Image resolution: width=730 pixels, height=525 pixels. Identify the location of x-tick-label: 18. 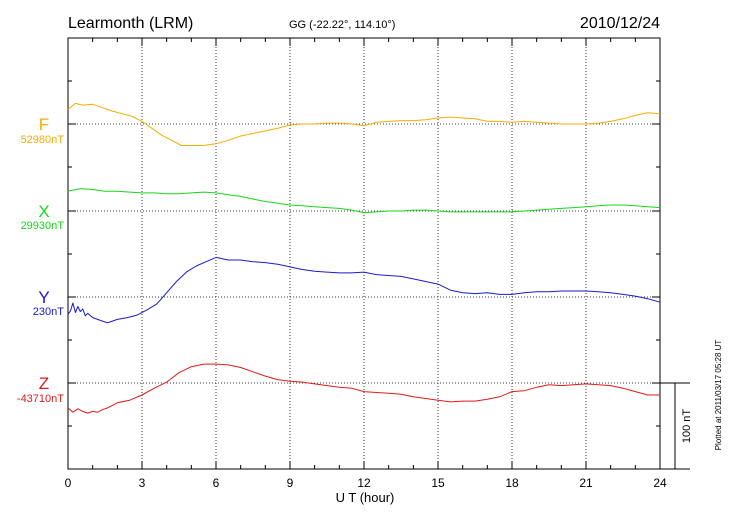
(512, 483).